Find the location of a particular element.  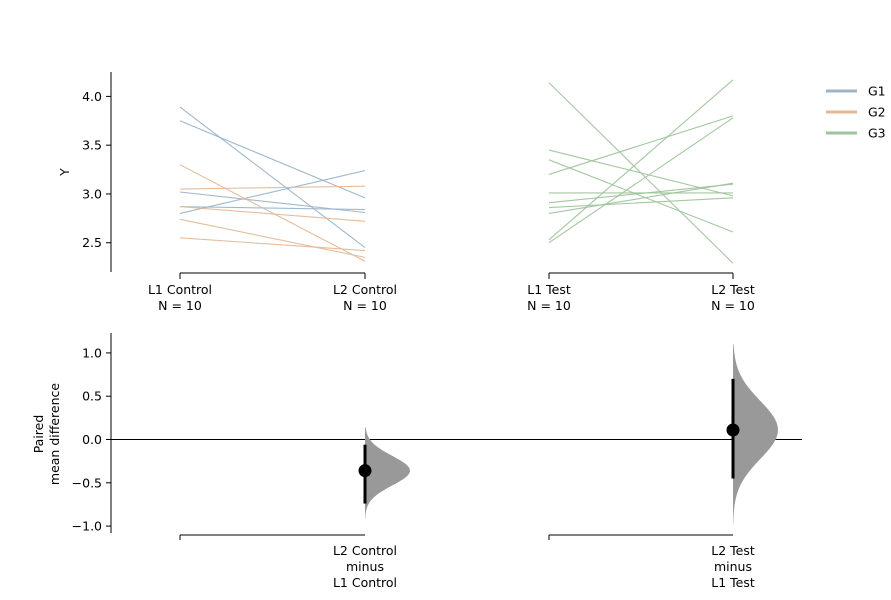

contrast-label-test-line1: L2 Test is located at coordinates (733, 550).